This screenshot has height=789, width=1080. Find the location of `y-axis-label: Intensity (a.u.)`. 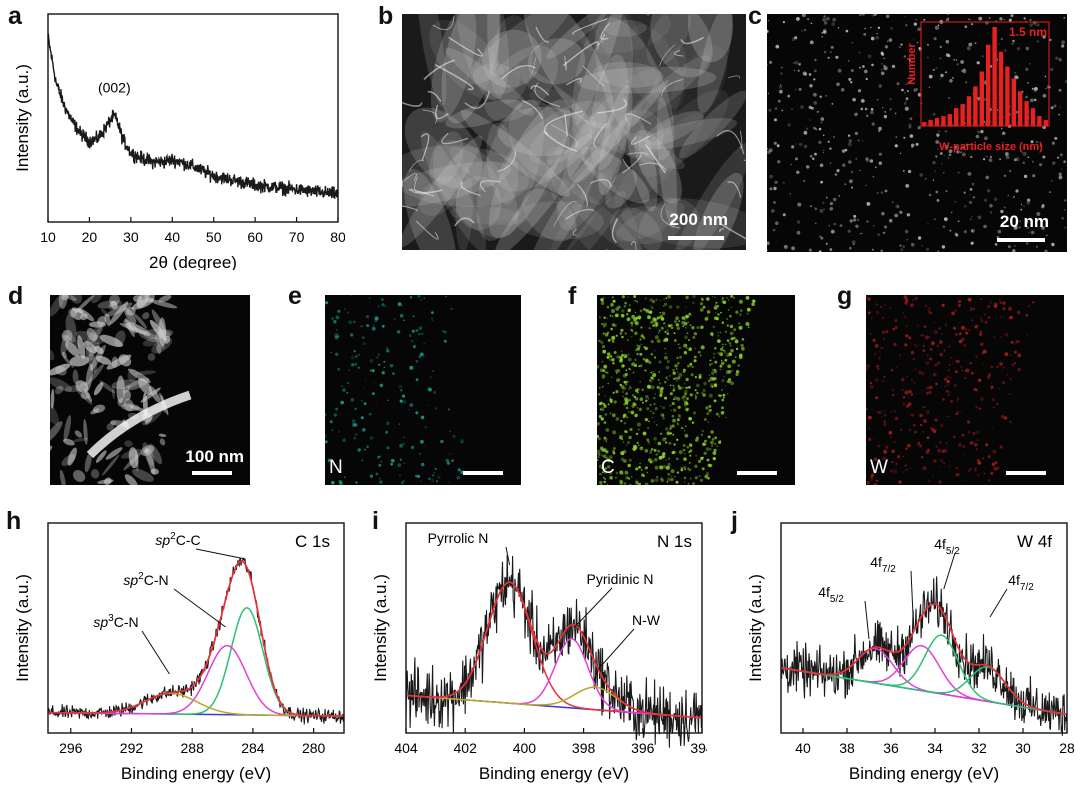

y-axis-label: Intensity (a.u.) is located at coordinates (22, 118).